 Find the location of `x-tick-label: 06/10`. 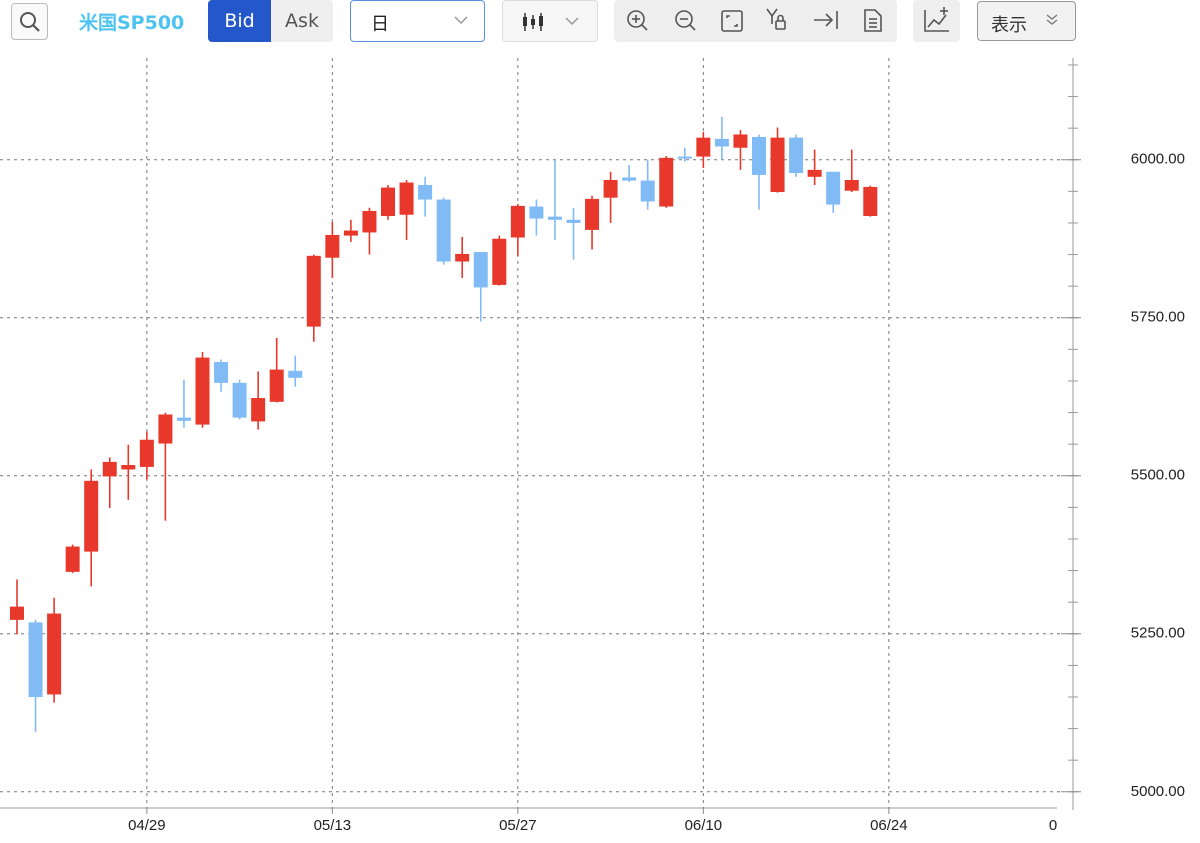

x-tick-label: 06/10 is located at coordinates (704, 825).